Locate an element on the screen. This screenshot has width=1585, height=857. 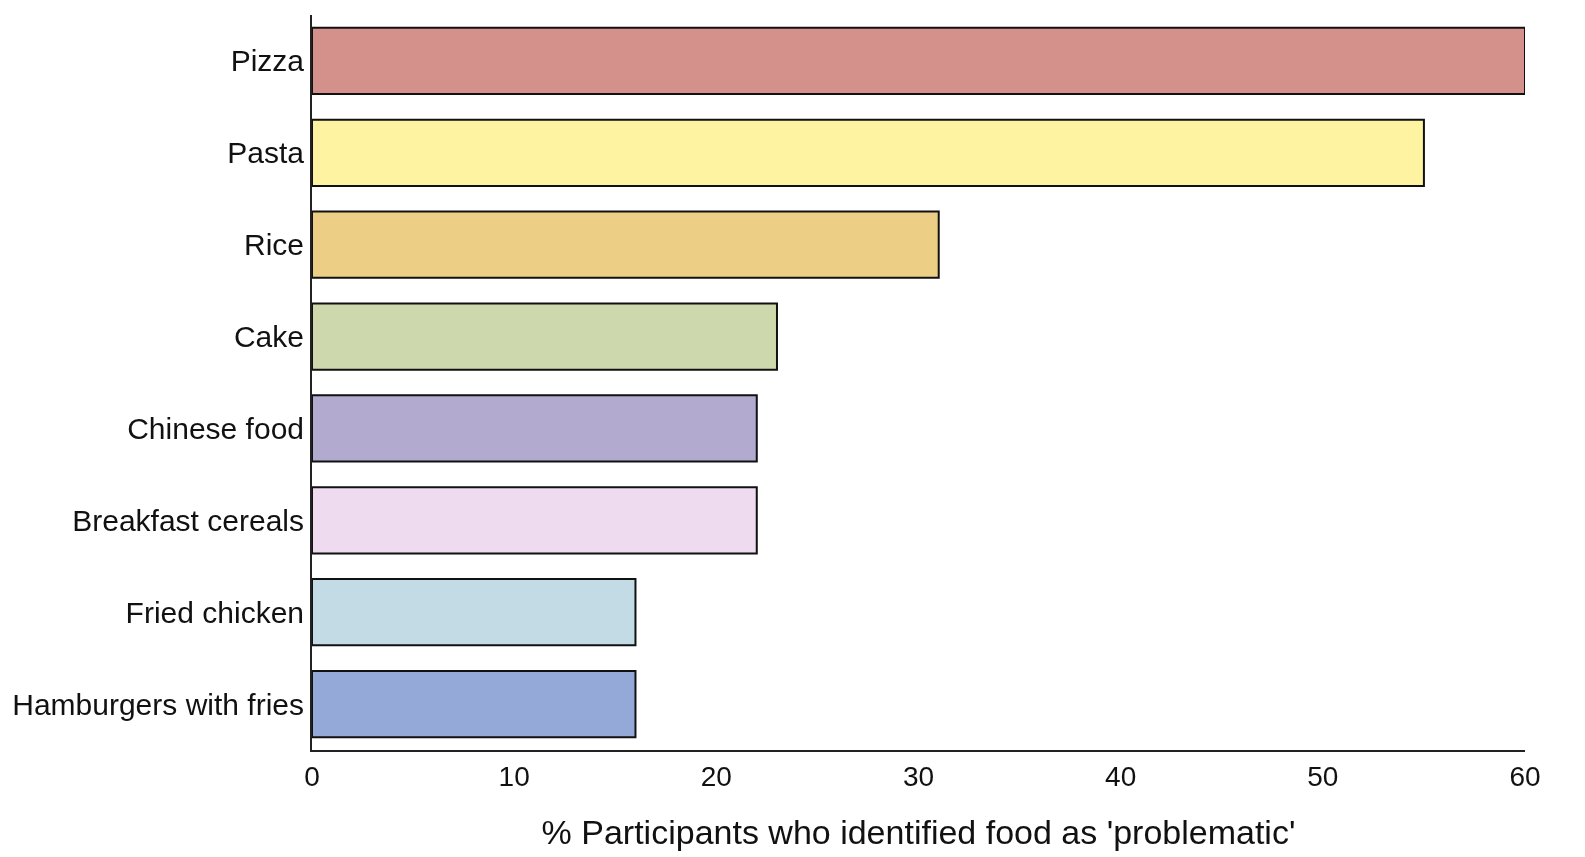
x-tick-label: 20 is located at coordinates (716, 776).